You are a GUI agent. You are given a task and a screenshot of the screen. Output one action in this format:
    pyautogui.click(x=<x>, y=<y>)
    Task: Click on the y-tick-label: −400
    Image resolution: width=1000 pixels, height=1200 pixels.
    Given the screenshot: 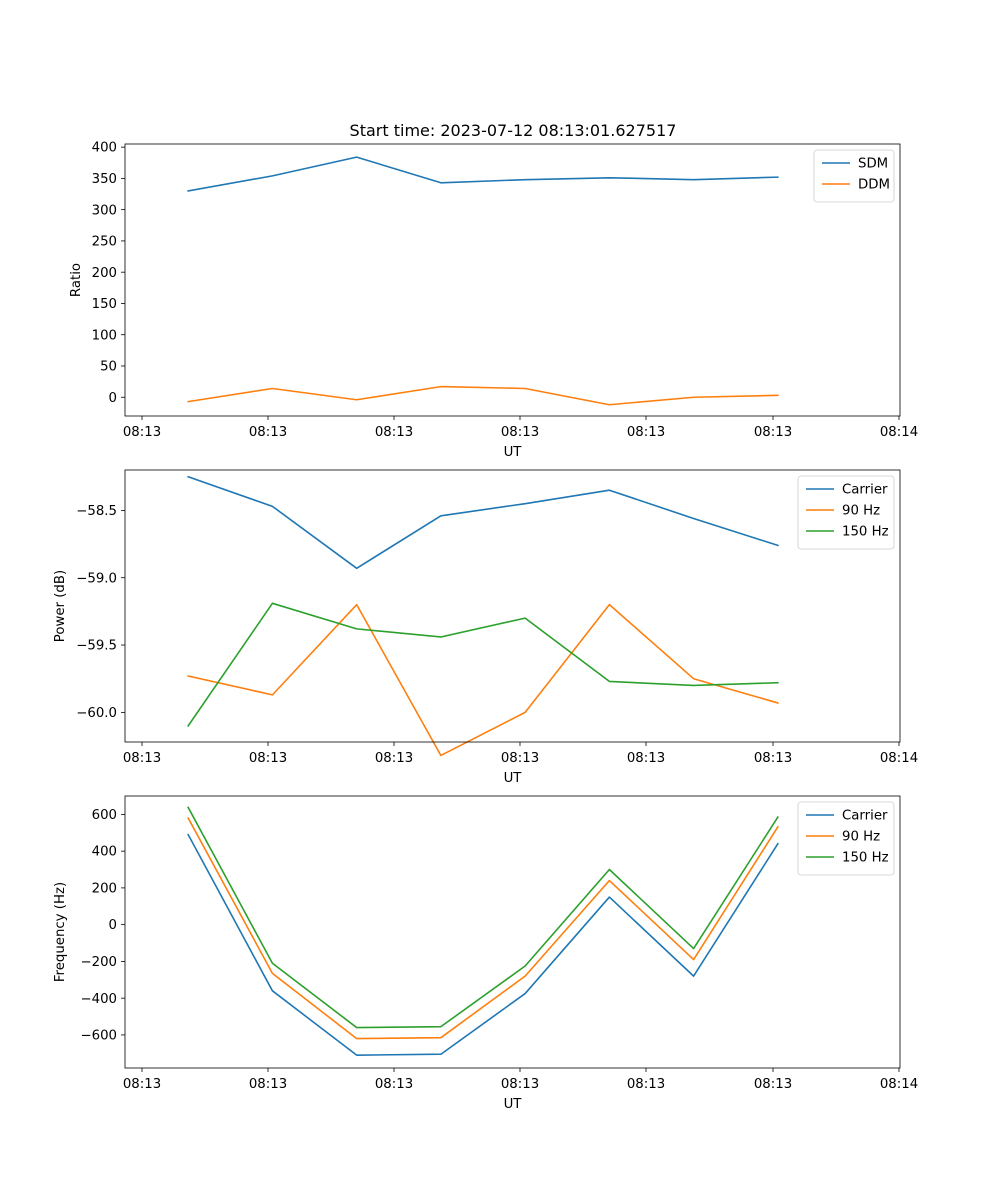 What is the action you would take?
    pyautogui.click(x=98, y=999)
    